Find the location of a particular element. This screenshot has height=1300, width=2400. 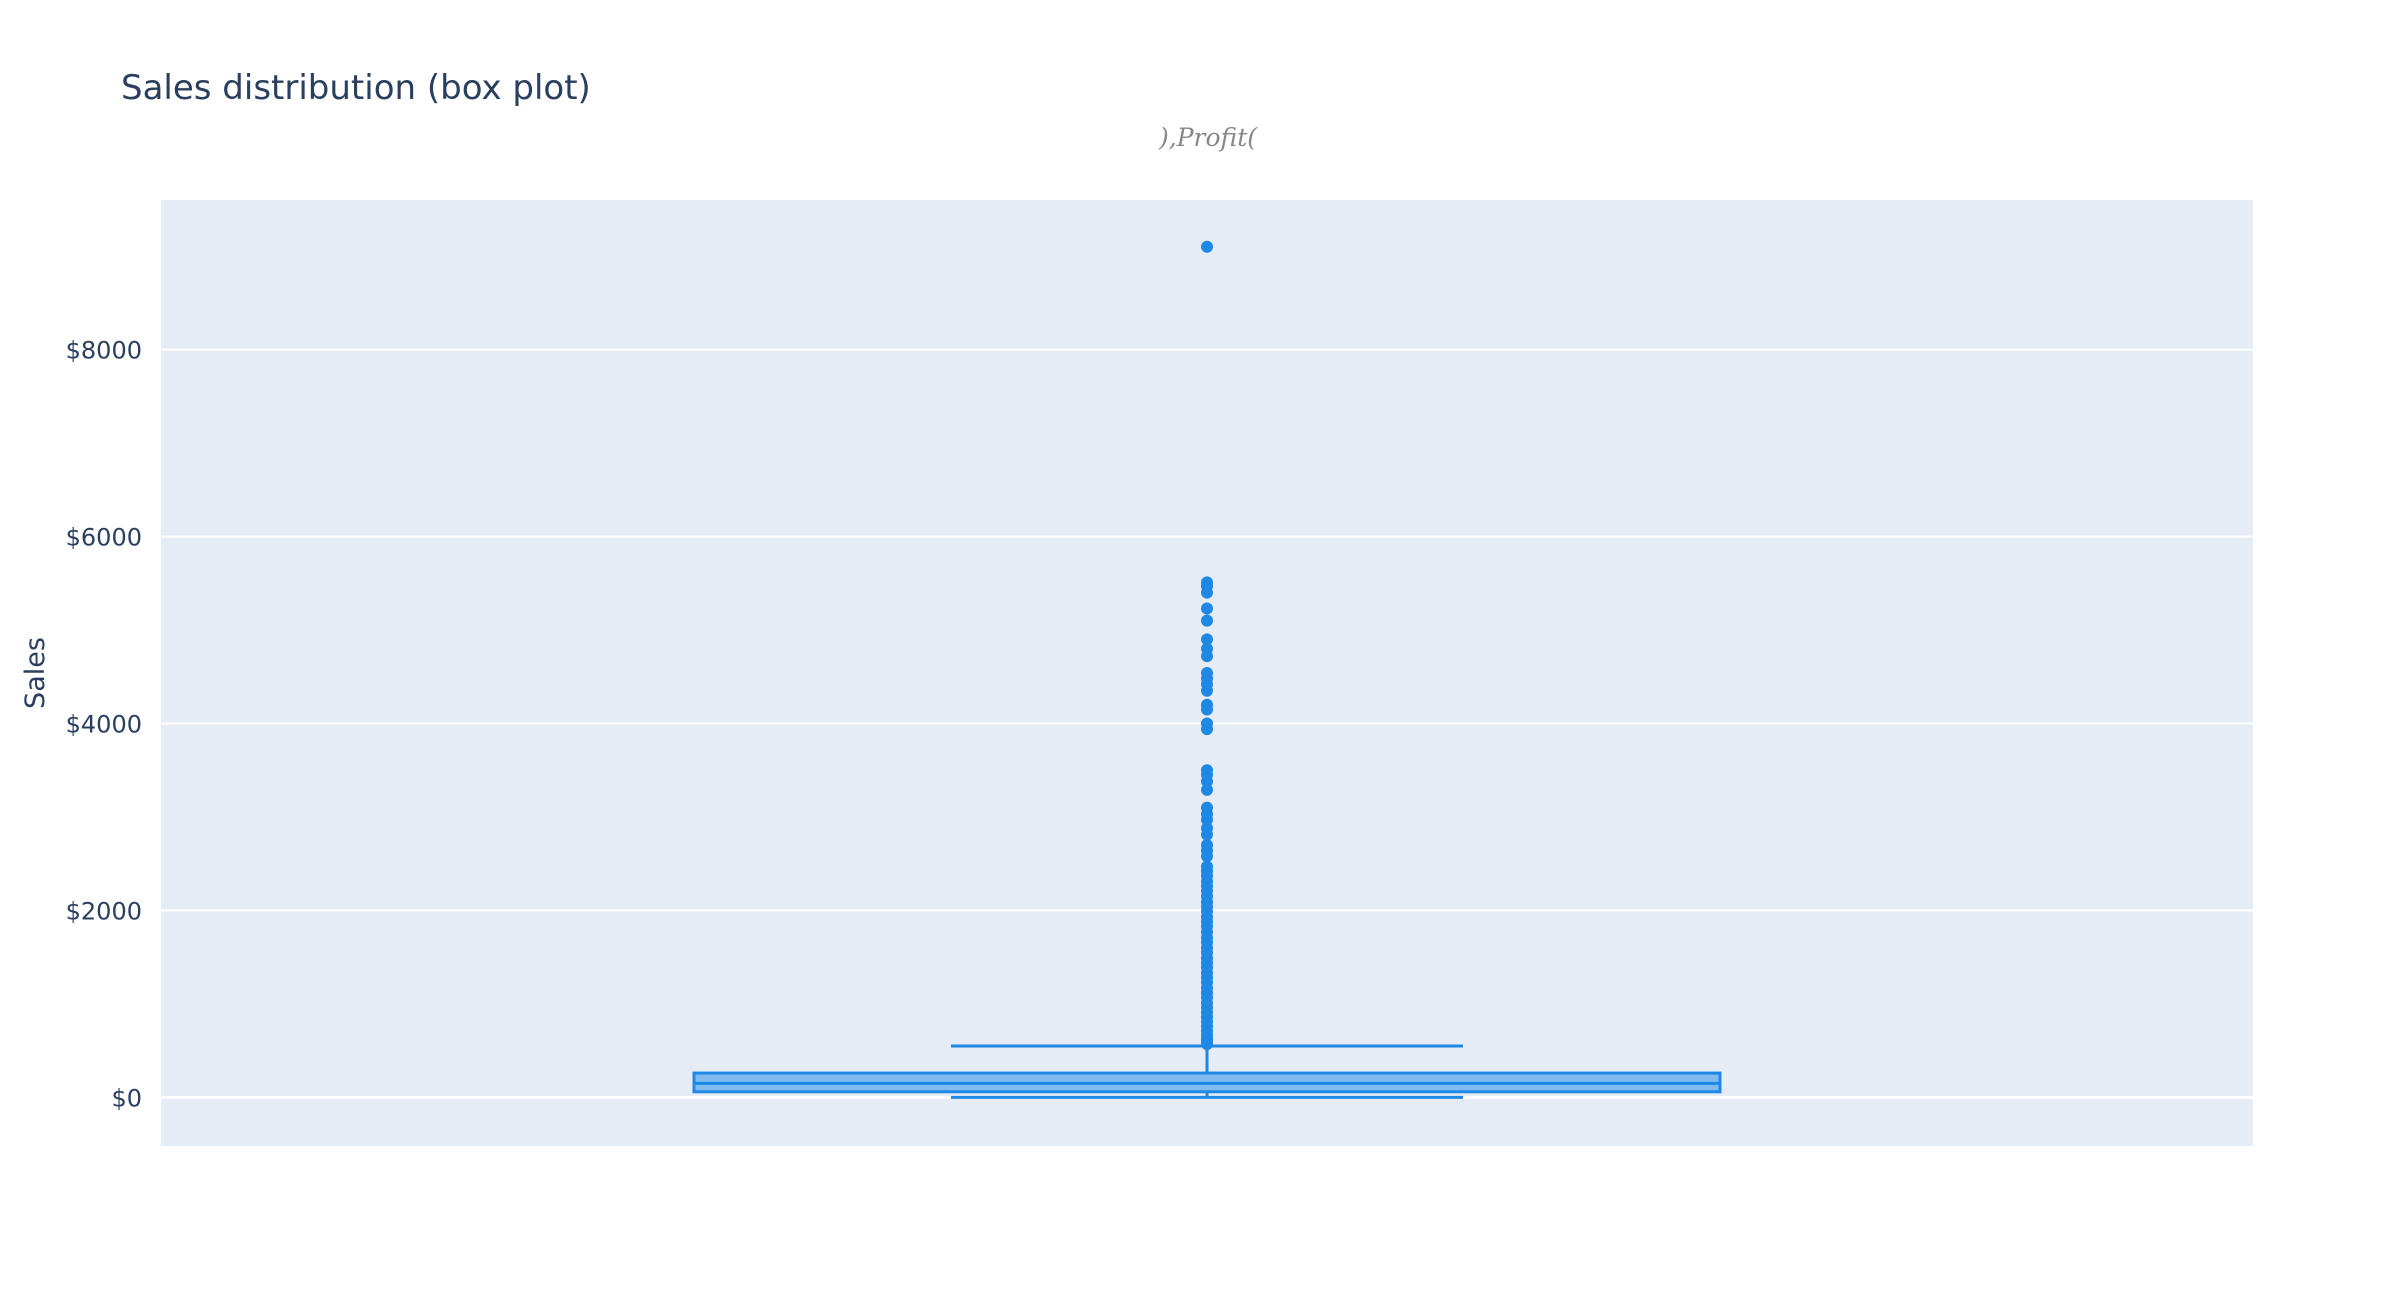

y-axis-label: Sales is located at coordinates (35, 673).